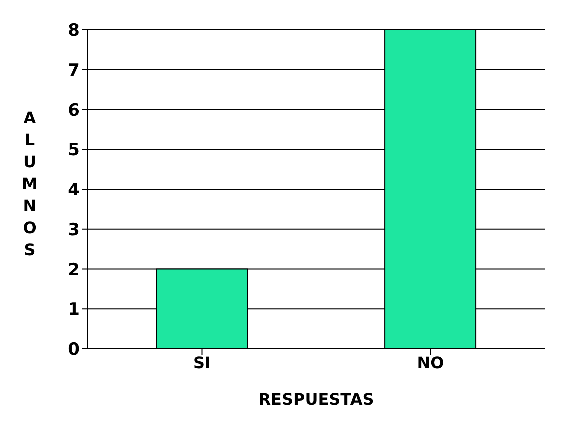 The width and height of the screenshot is (583, 427). Describe the element at coordinates (74, 110) in the screenshot. I see `y-tick-label: 6` at that location.